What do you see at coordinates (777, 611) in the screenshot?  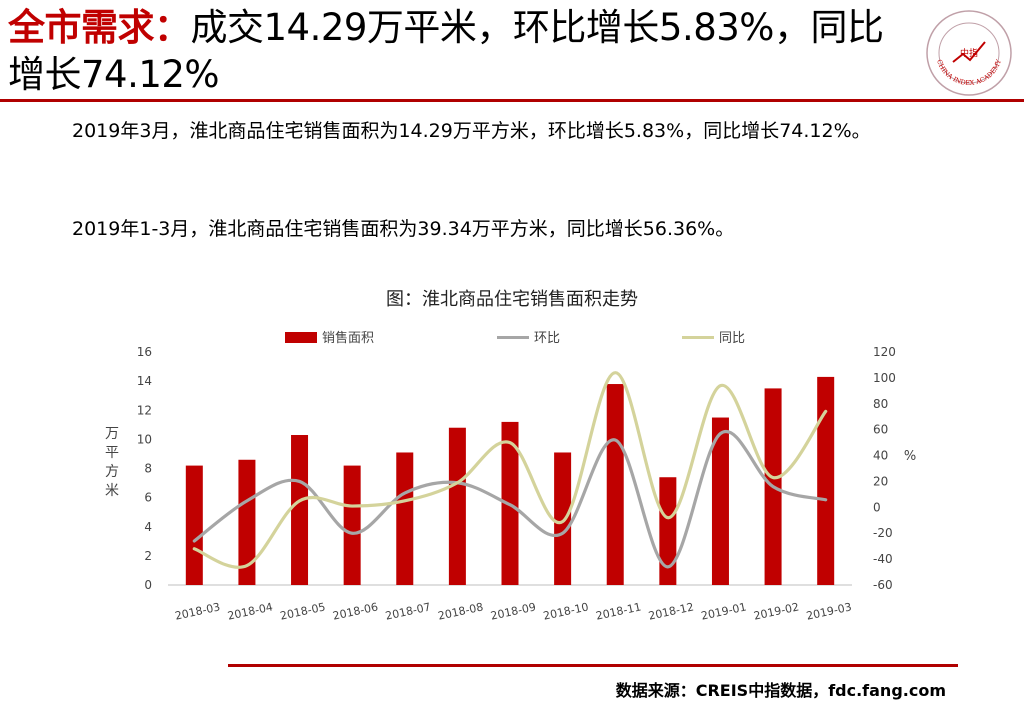 I see `x-tick-label: 2019-02` at bounding box center [777, 611].